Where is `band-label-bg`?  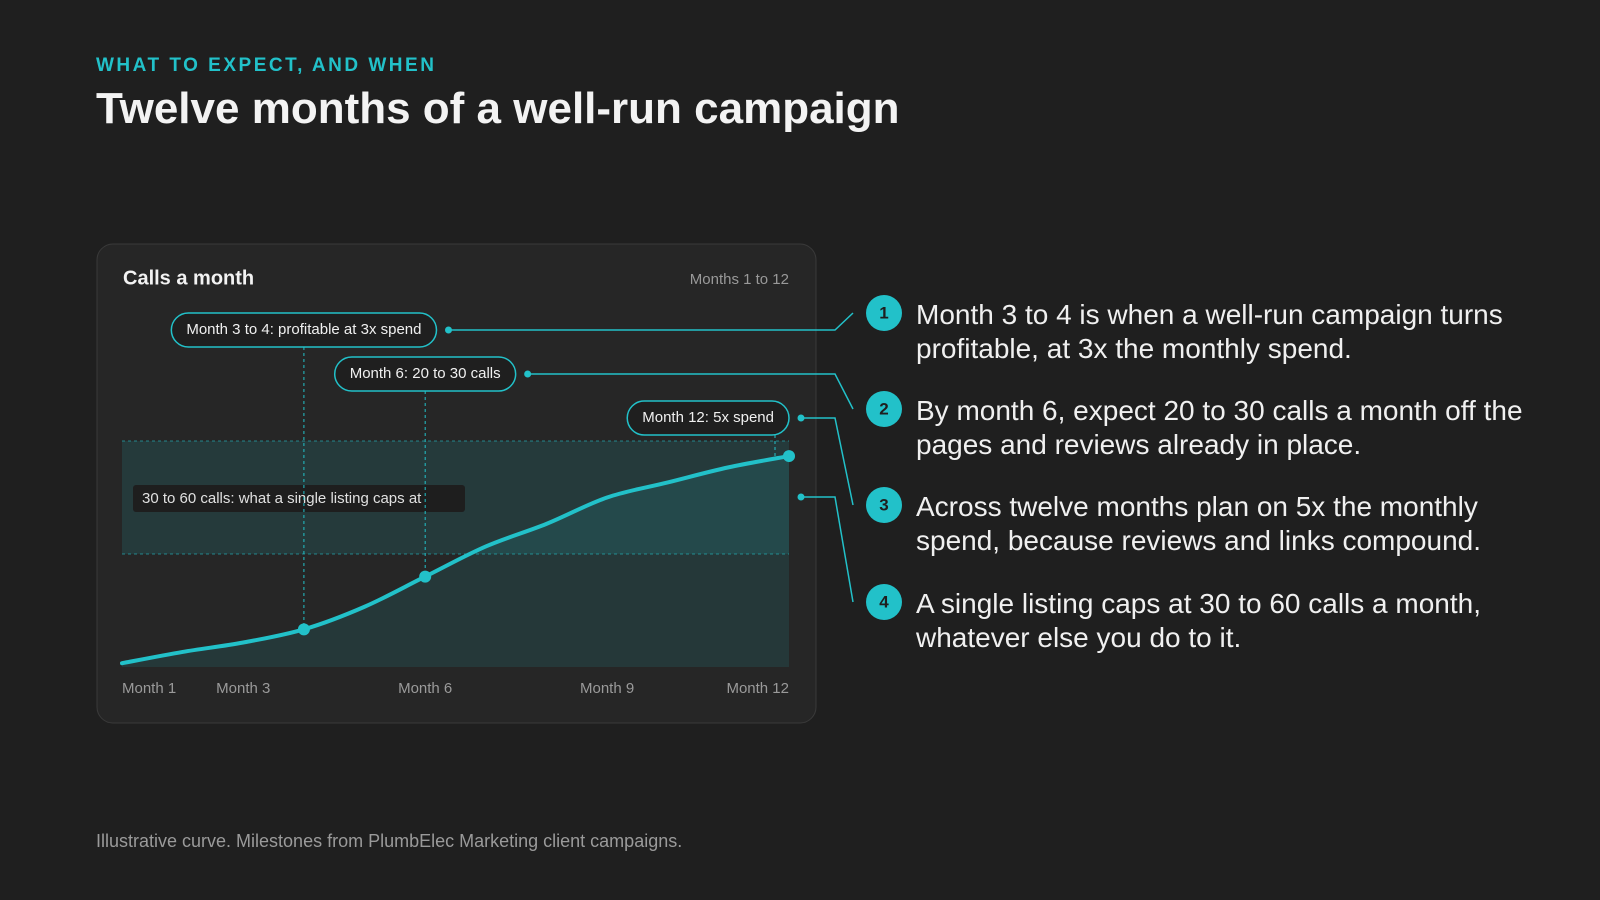
band-label-bg is located at coordinates (299, 498).